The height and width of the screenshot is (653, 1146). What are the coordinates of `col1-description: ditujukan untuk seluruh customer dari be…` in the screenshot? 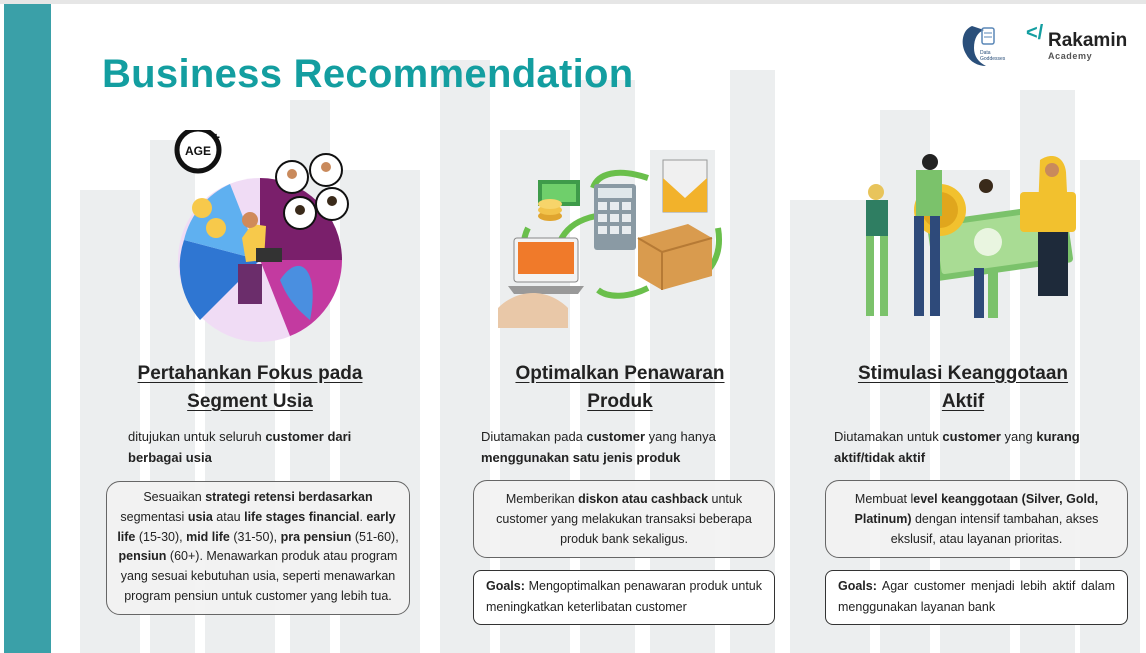 It's located at (240, 447).